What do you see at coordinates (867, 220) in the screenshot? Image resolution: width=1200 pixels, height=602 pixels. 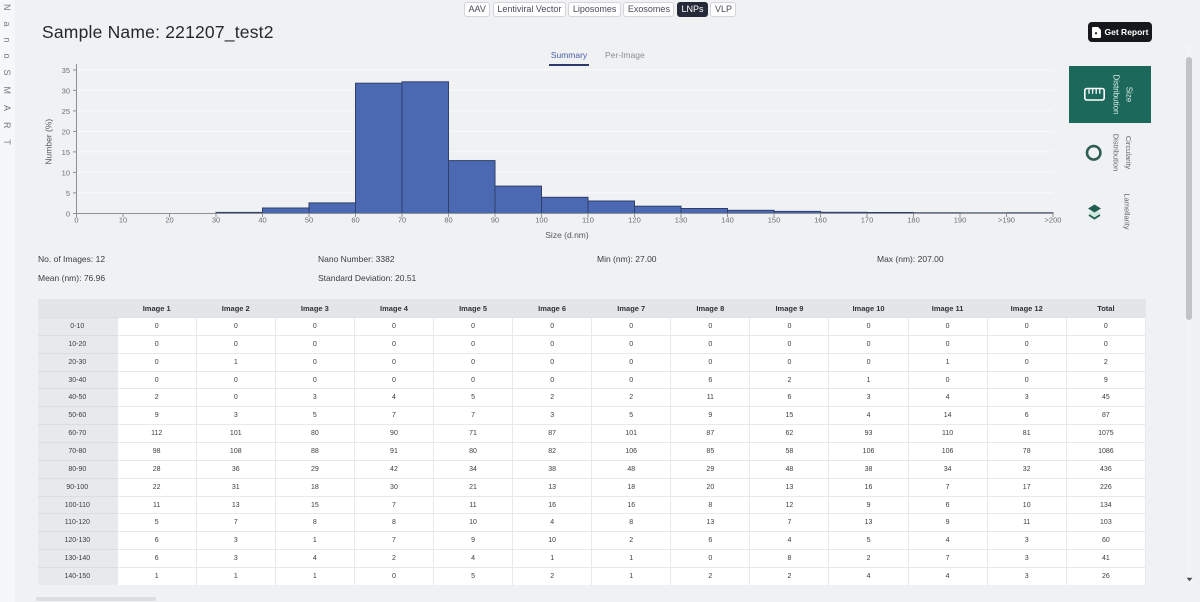 I see `svg-text: 170` at bounding box center [867, 220].